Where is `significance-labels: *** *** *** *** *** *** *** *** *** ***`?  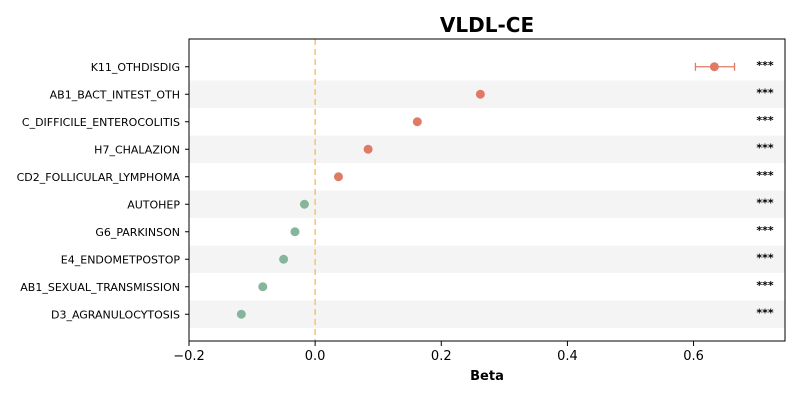
significance-labels: *** *** *** *** *** *** *** *** *** *** is located at coordinates (765, 189).